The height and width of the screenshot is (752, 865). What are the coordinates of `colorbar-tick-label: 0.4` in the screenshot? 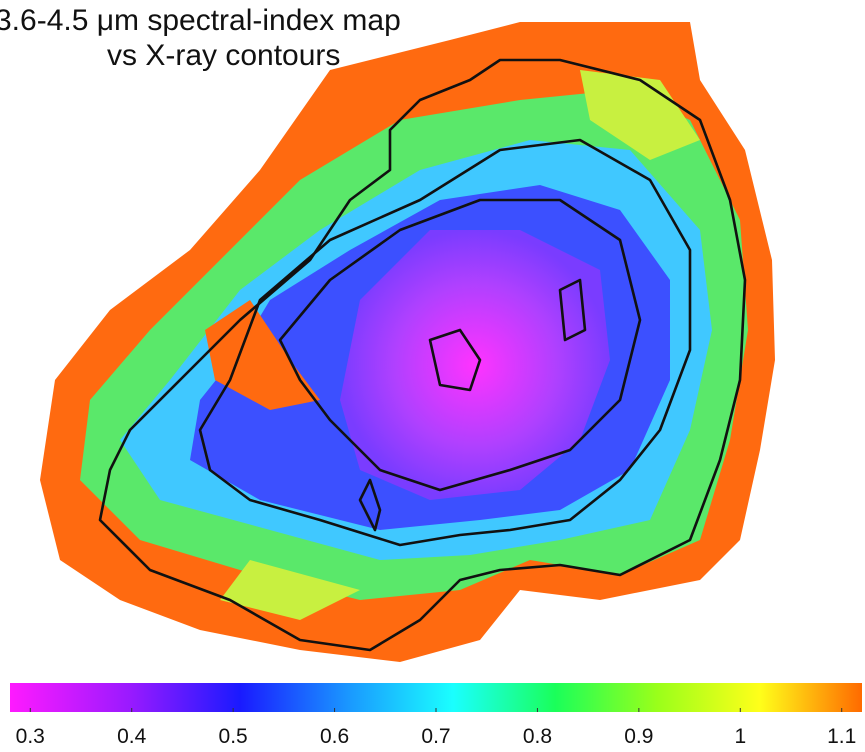 It's located at (132, 736).